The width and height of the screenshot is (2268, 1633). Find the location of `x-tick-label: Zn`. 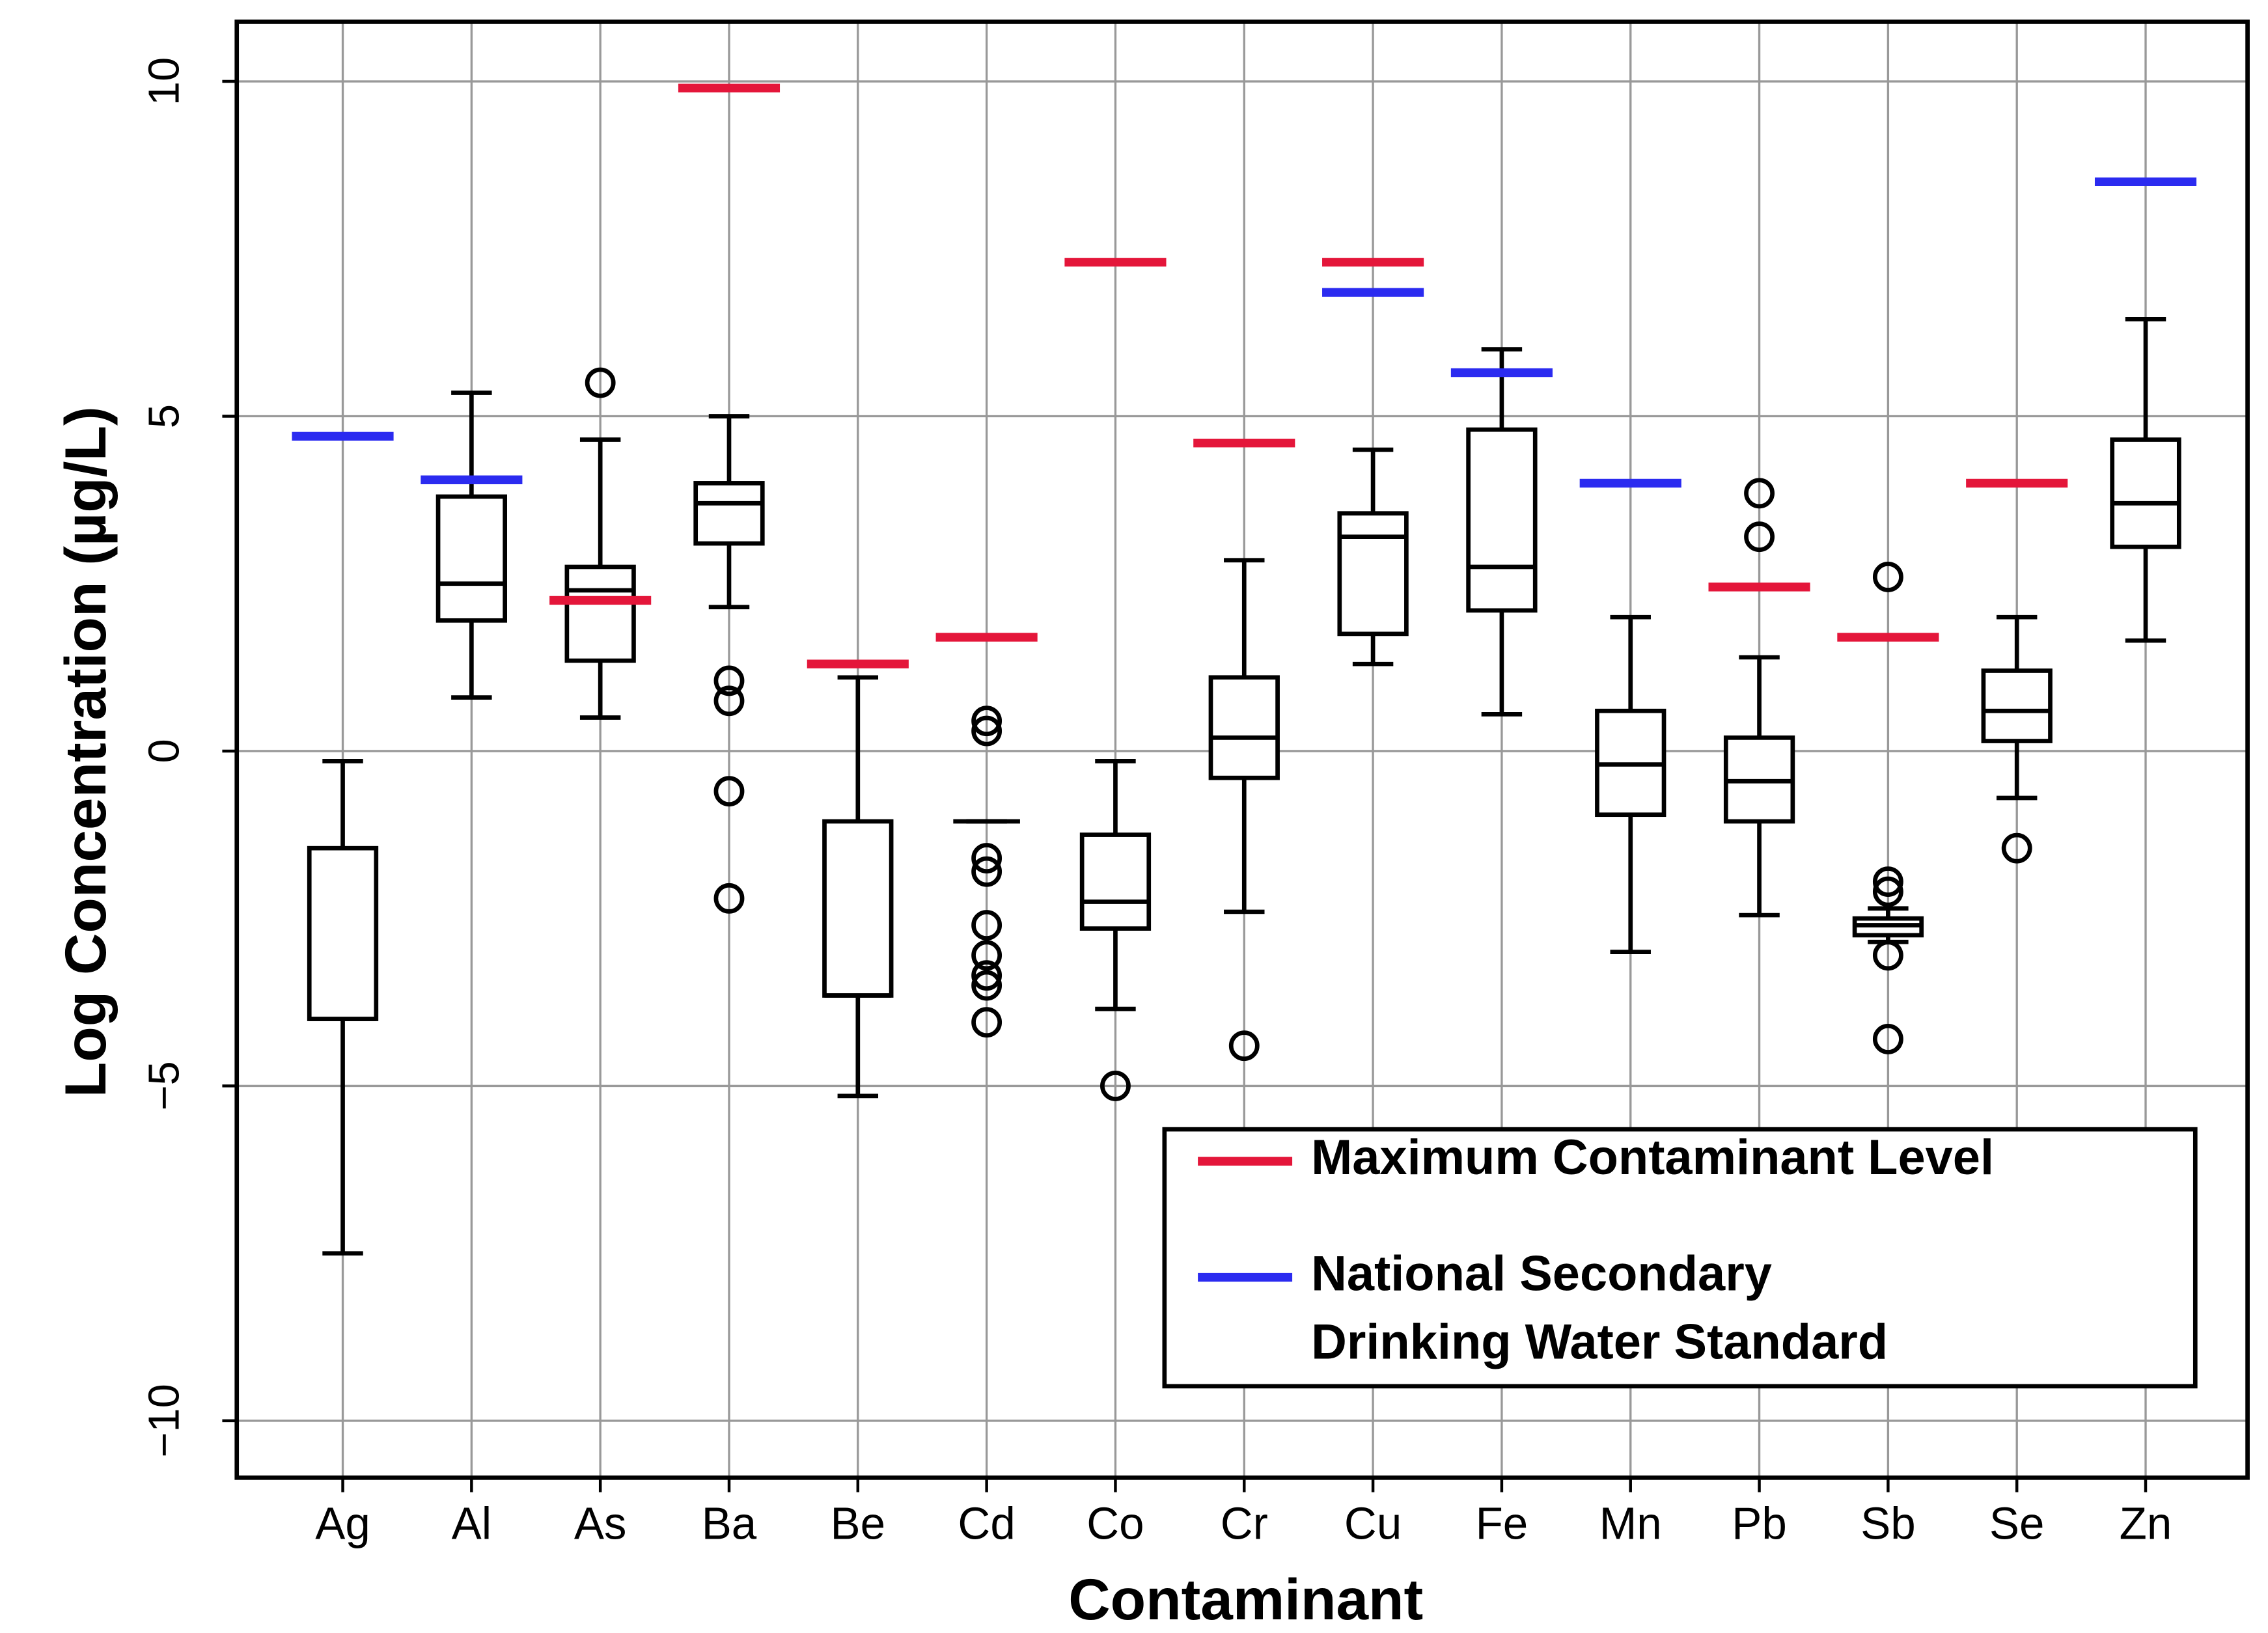

x-tick-label: Zn is located at coordinates (2146, 1523).